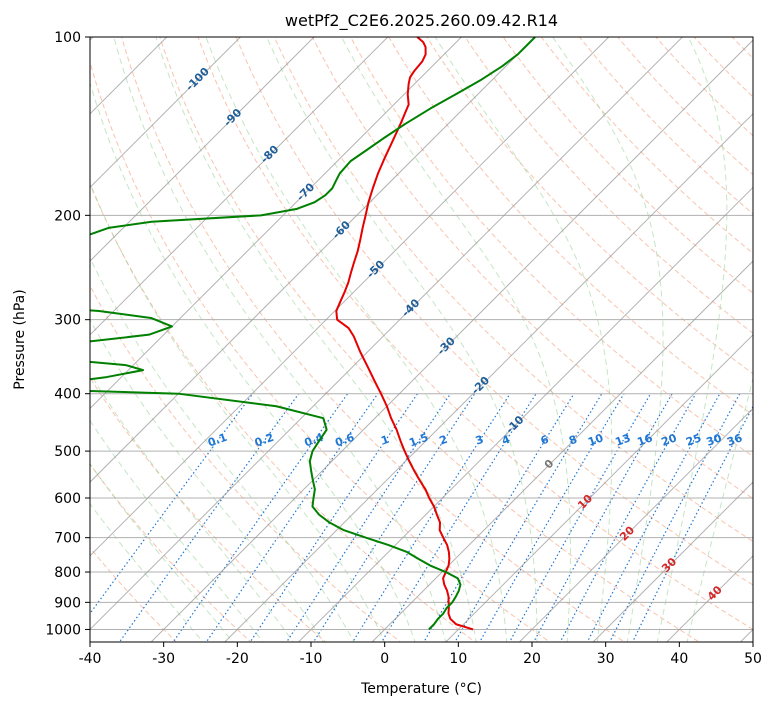 The height and width of the screenshot is (708, 775). What do you see at coordinates (595, 440) in the screenshot?
I see `mixing-ratio-label: 10` at bounding box center [595, 440].